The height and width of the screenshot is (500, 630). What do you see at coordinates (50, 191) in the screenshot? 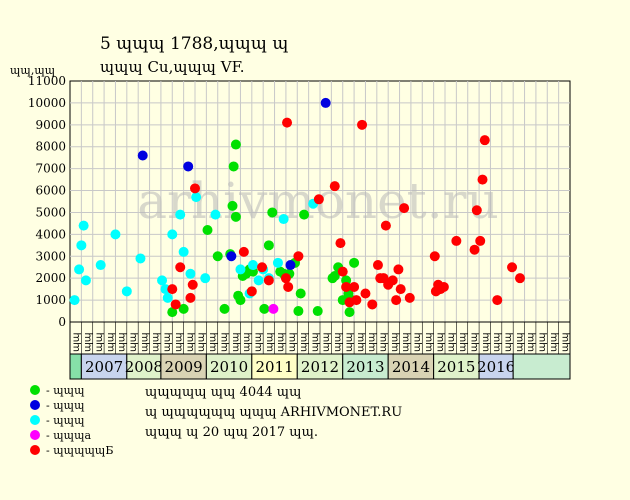
I see `y-tick-label: 6000` at bounding box center [50, 191].